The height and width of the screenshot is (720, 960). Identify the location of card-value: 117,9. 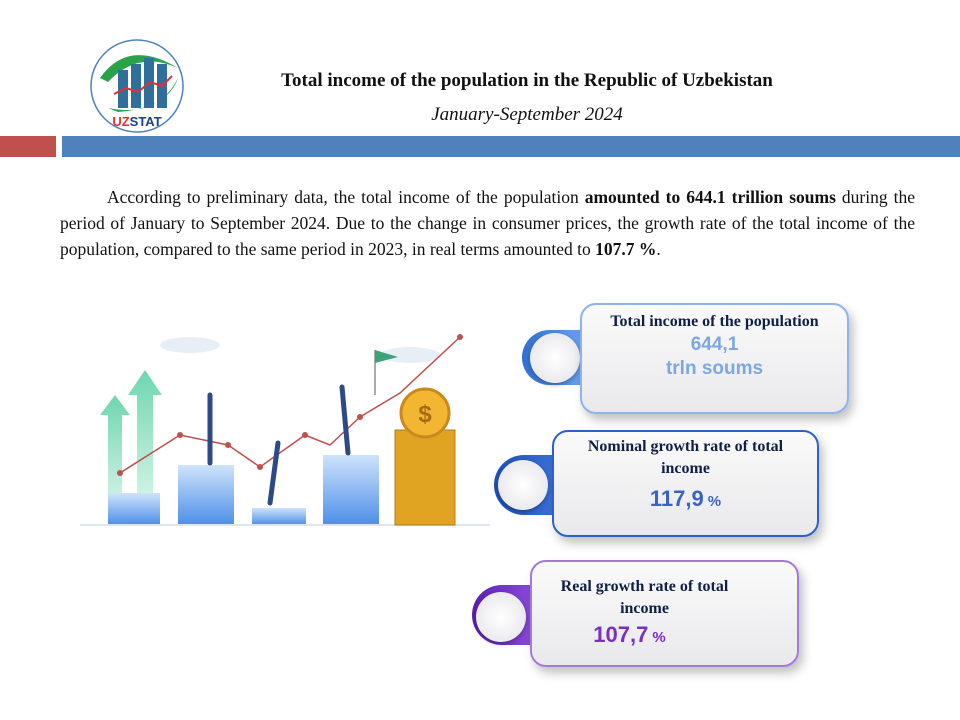
(676, 498).